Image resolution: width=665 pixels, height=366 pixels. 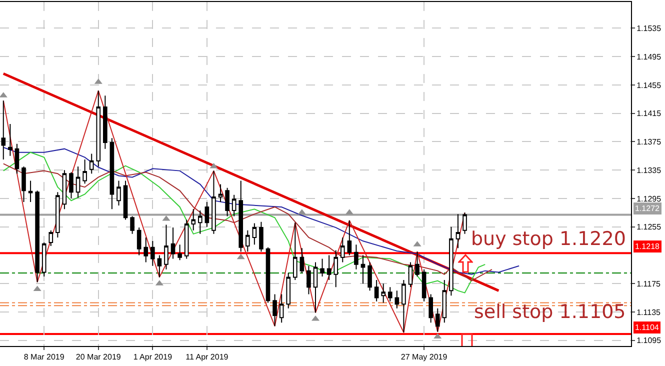 I want to click on x-tick-label: 11 Apr 2019, so click(x=207, y=357).